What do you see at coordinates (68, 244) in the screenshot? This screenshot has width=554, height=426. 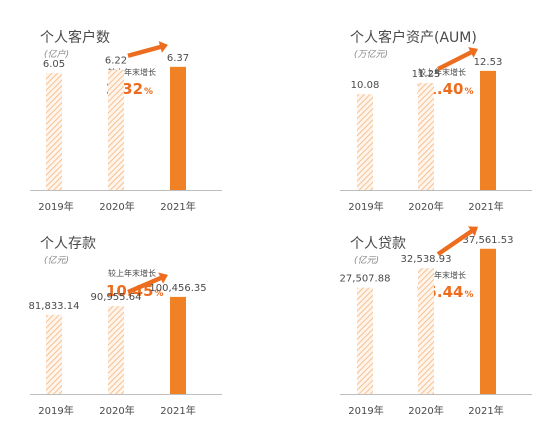 I see `panel-title: 个人存款` at bounding box center [68, 244].